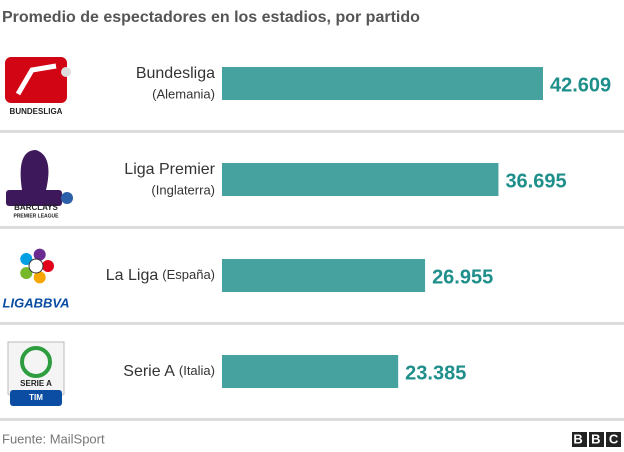  Describe the element at coordinates (580, 85) in the screenshot. I see `value-label: 42.609` at that location.